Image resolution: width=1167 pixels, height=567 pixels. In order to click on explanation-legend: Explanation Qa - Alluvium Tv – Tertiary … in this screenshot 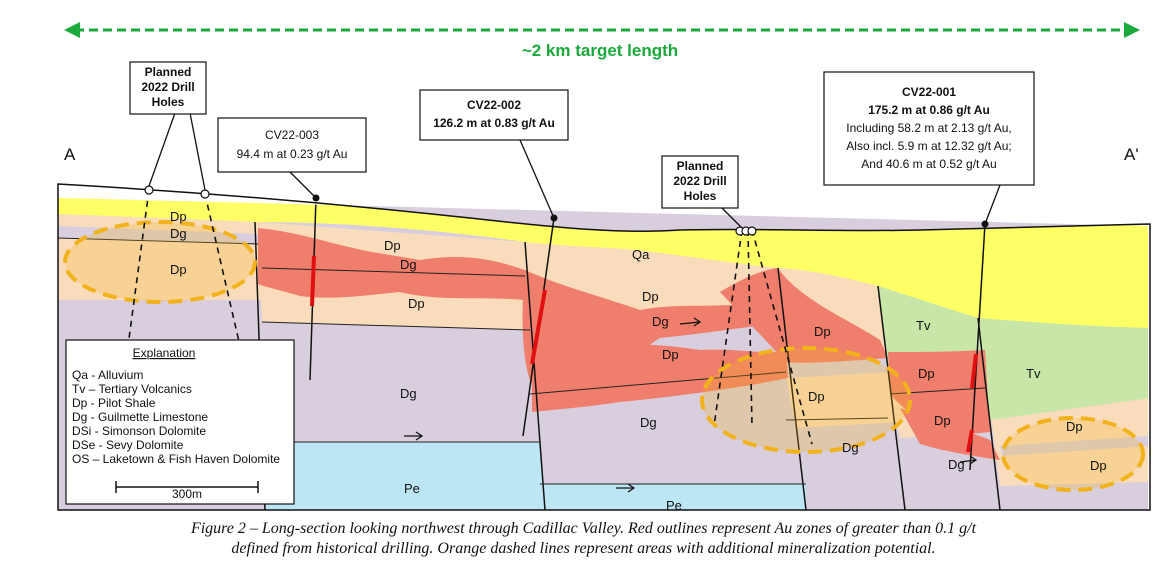, I will do `click(180, 422)`.